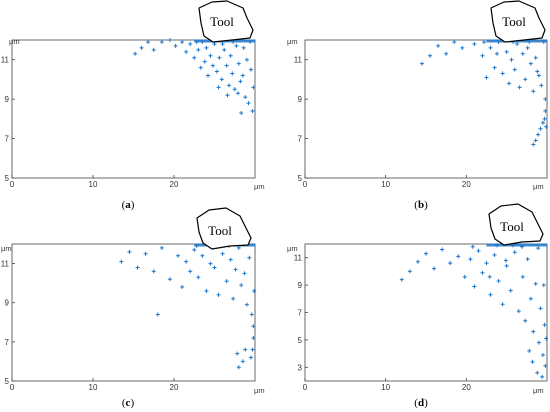 Image resolution: width=550 pixels, height=412 pixels. What do you see at coordinates (426, 312) in the screenshot?
I see `plot-frame-d` at bounding box center [426, 312].